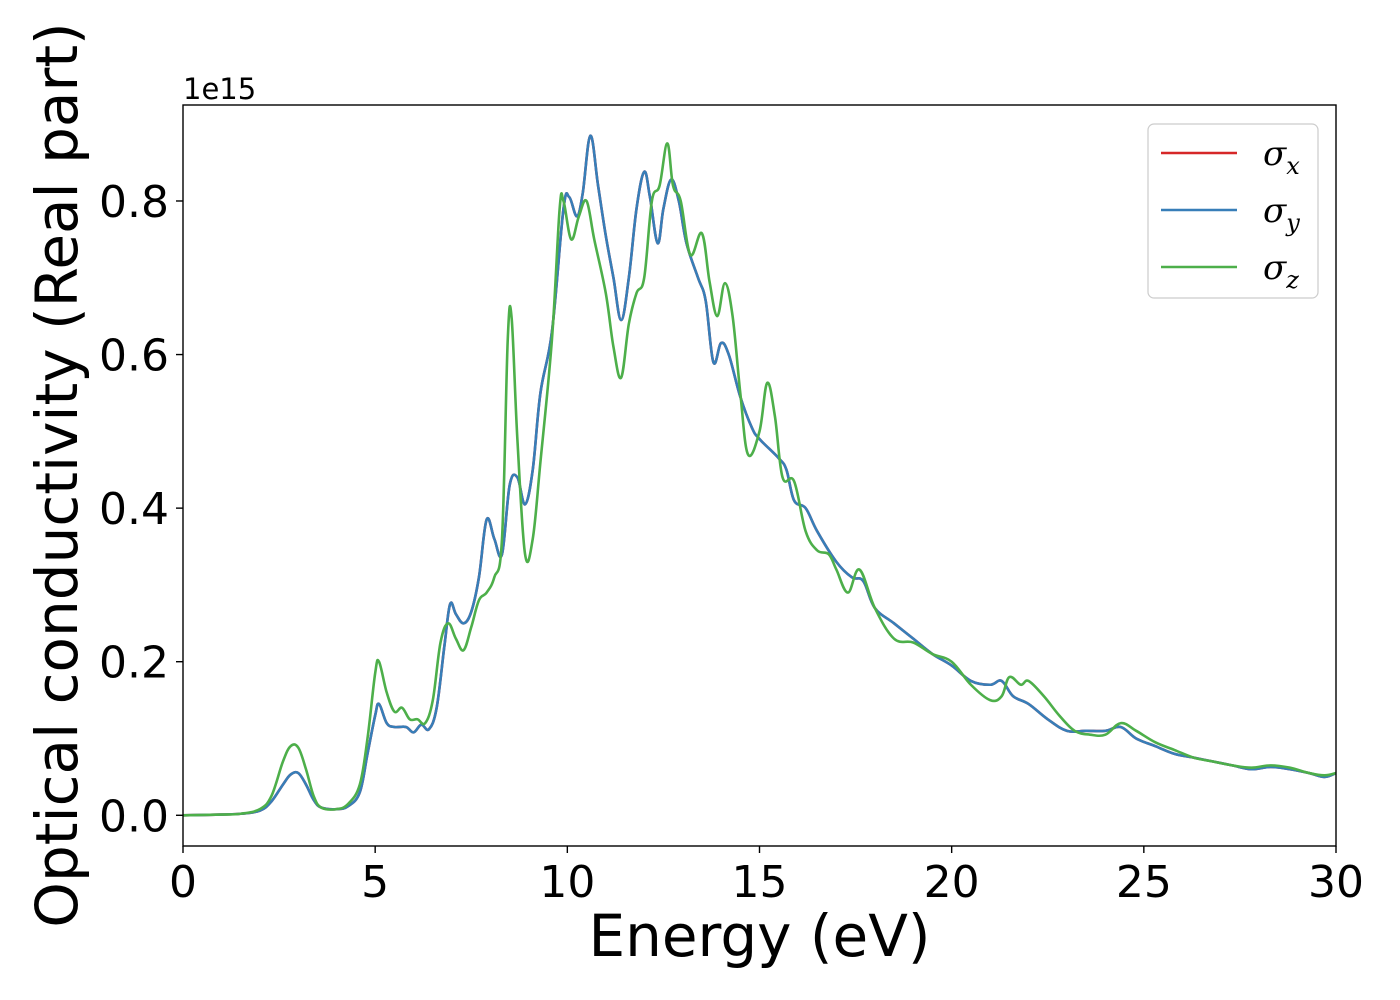 This screenshot has width=1400, height=1000. I want to click on y-tick-label: 0.4, so click(134, 509).